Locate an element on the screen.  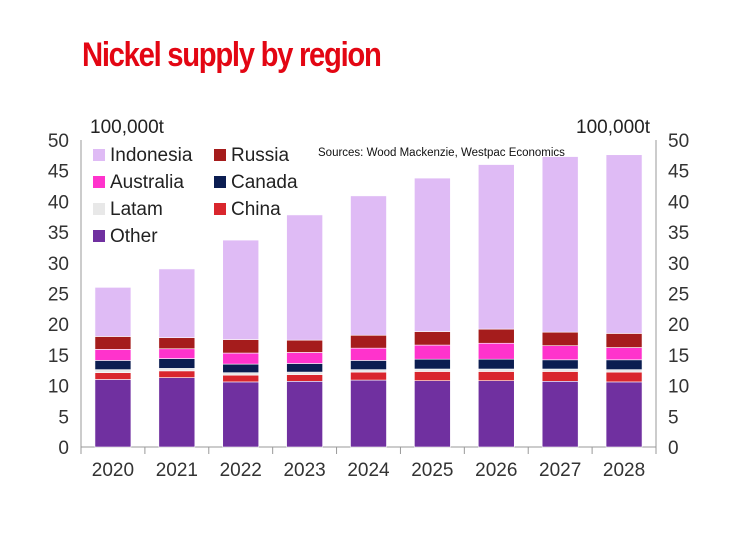
y-tick-left-0: 0 is located at coordinates (63, 448).